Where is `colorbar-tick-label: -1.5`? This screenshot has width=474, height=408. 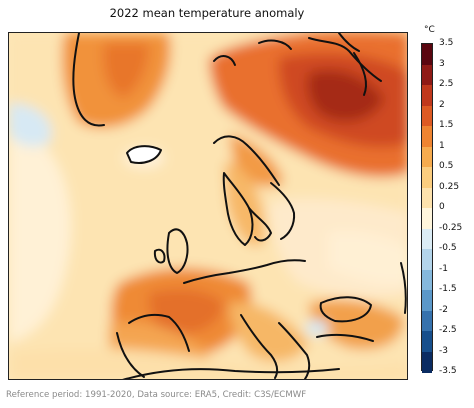
colorbar-tick-label: -1.5 is located at coordinates (448, 289).